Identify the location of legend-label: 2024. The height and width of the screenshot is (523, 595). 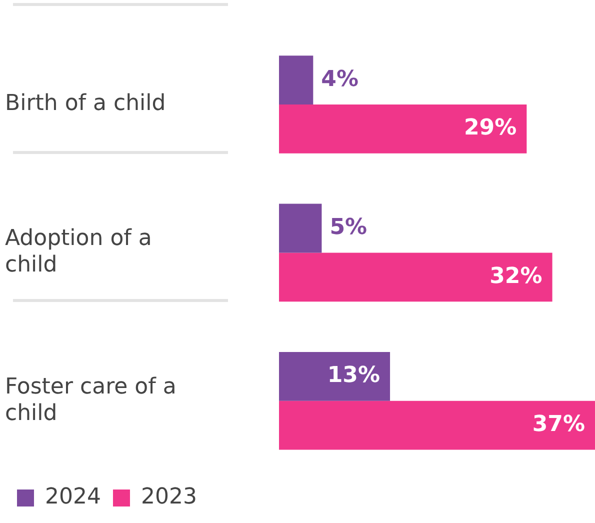
(73, 497).